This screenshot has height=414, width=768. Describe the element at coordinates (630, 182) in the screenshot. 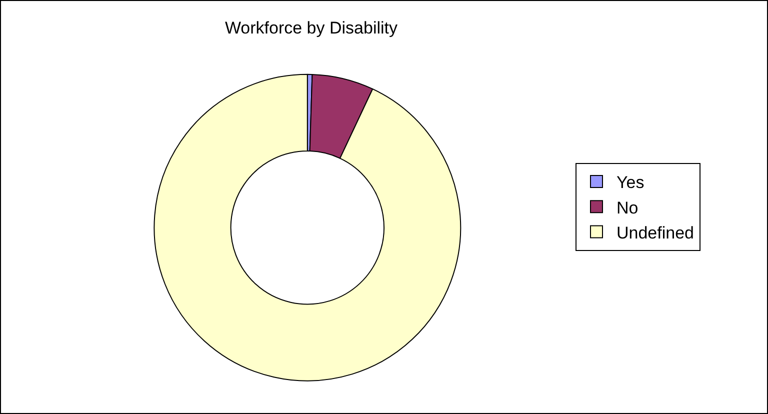

I see `legend-label: Yes` at that location.